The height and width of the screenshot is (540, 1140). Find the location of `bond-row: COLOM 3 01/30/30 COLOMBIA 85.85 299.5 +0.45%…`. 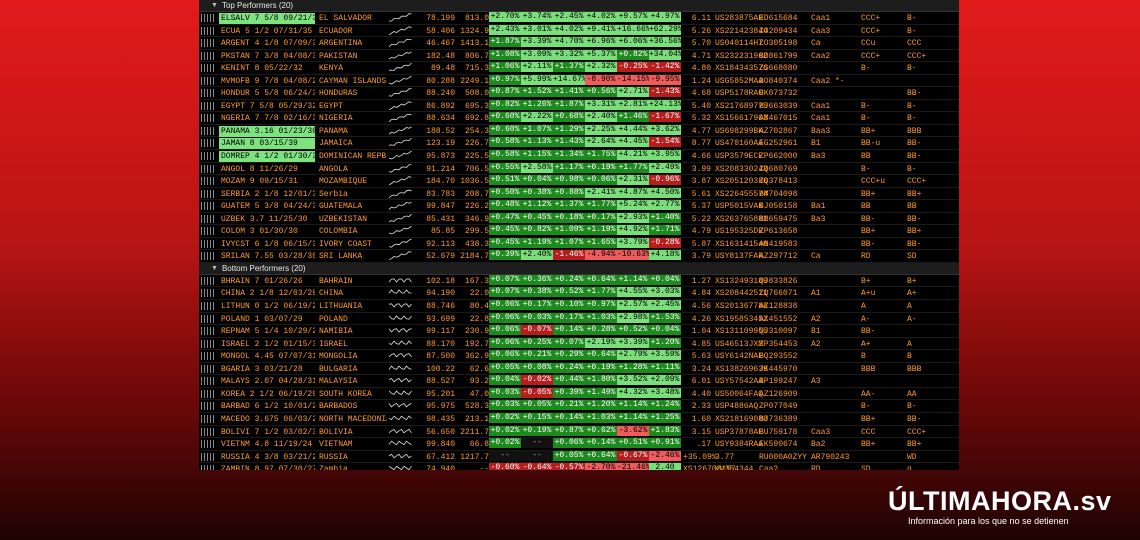

bond-row: COLOM 3 01/30/30 COLOMBIA 85.85 299.5 +0.45%… is located at coordinates (579, 231).